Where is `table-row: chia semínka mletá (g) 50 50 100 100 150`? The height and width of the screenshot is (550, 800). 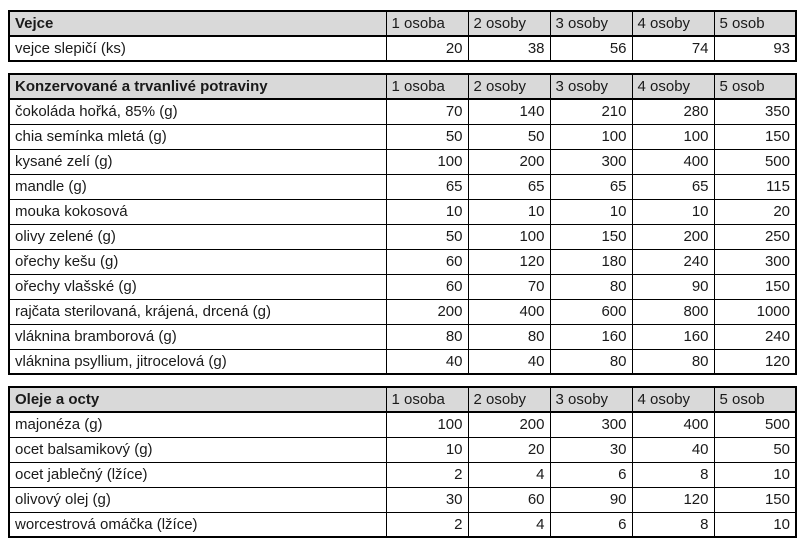
table-row: chia semínka mletá (g) 50 50 100 100 150 is located at coordinates (402, 136).